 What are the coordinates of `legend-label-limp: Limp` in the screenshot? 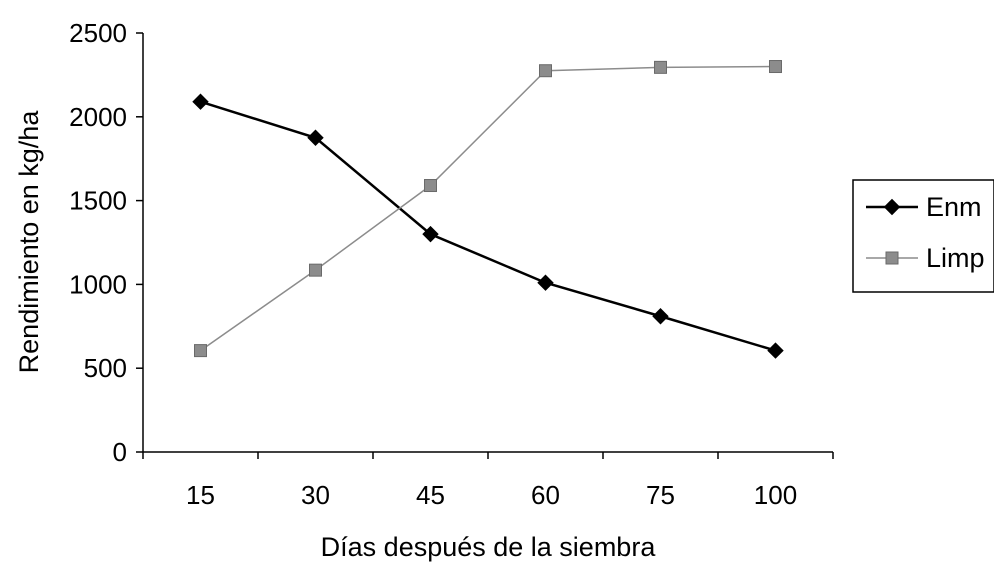 It's located at (955, 258).